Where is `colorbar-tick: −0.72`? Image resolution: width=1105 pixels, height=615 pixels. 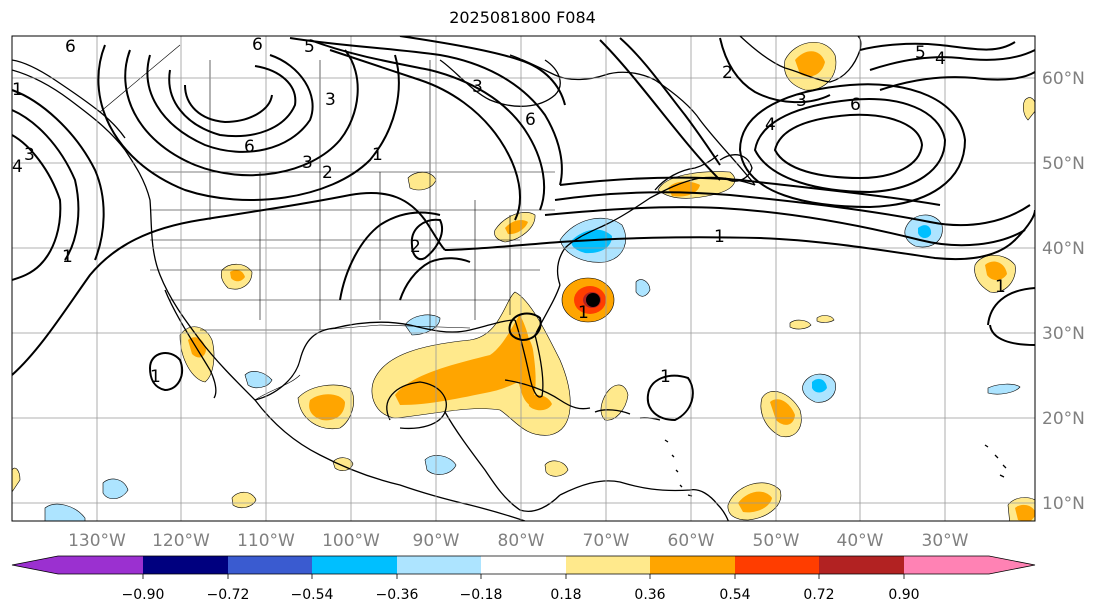
colorbar-tick: −0.72 is located at coordinates (228, 595).